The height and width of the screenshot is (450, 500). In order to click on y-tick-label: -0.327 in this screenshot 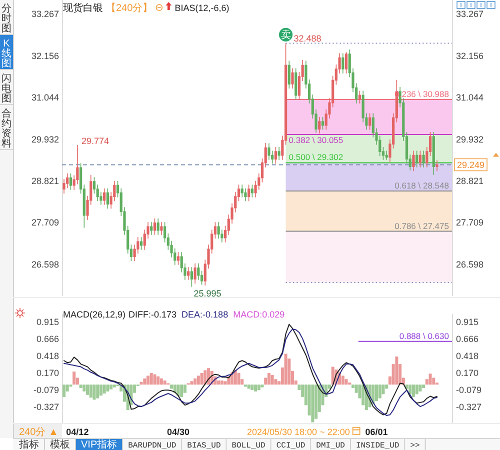, I will do `click(46, 407)`.